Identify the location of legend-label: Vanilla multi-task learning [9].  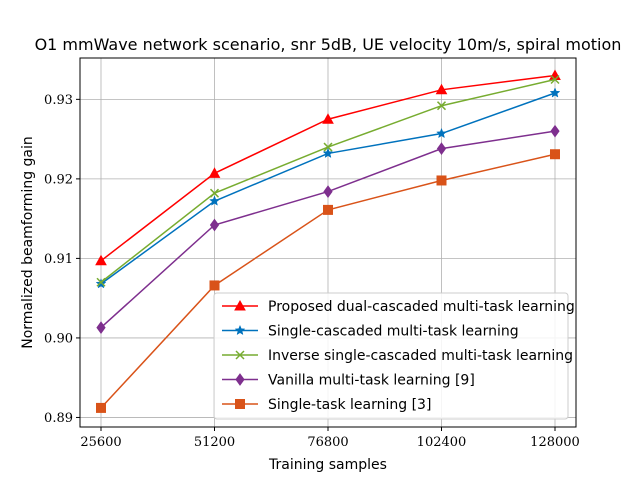
(371, 381).